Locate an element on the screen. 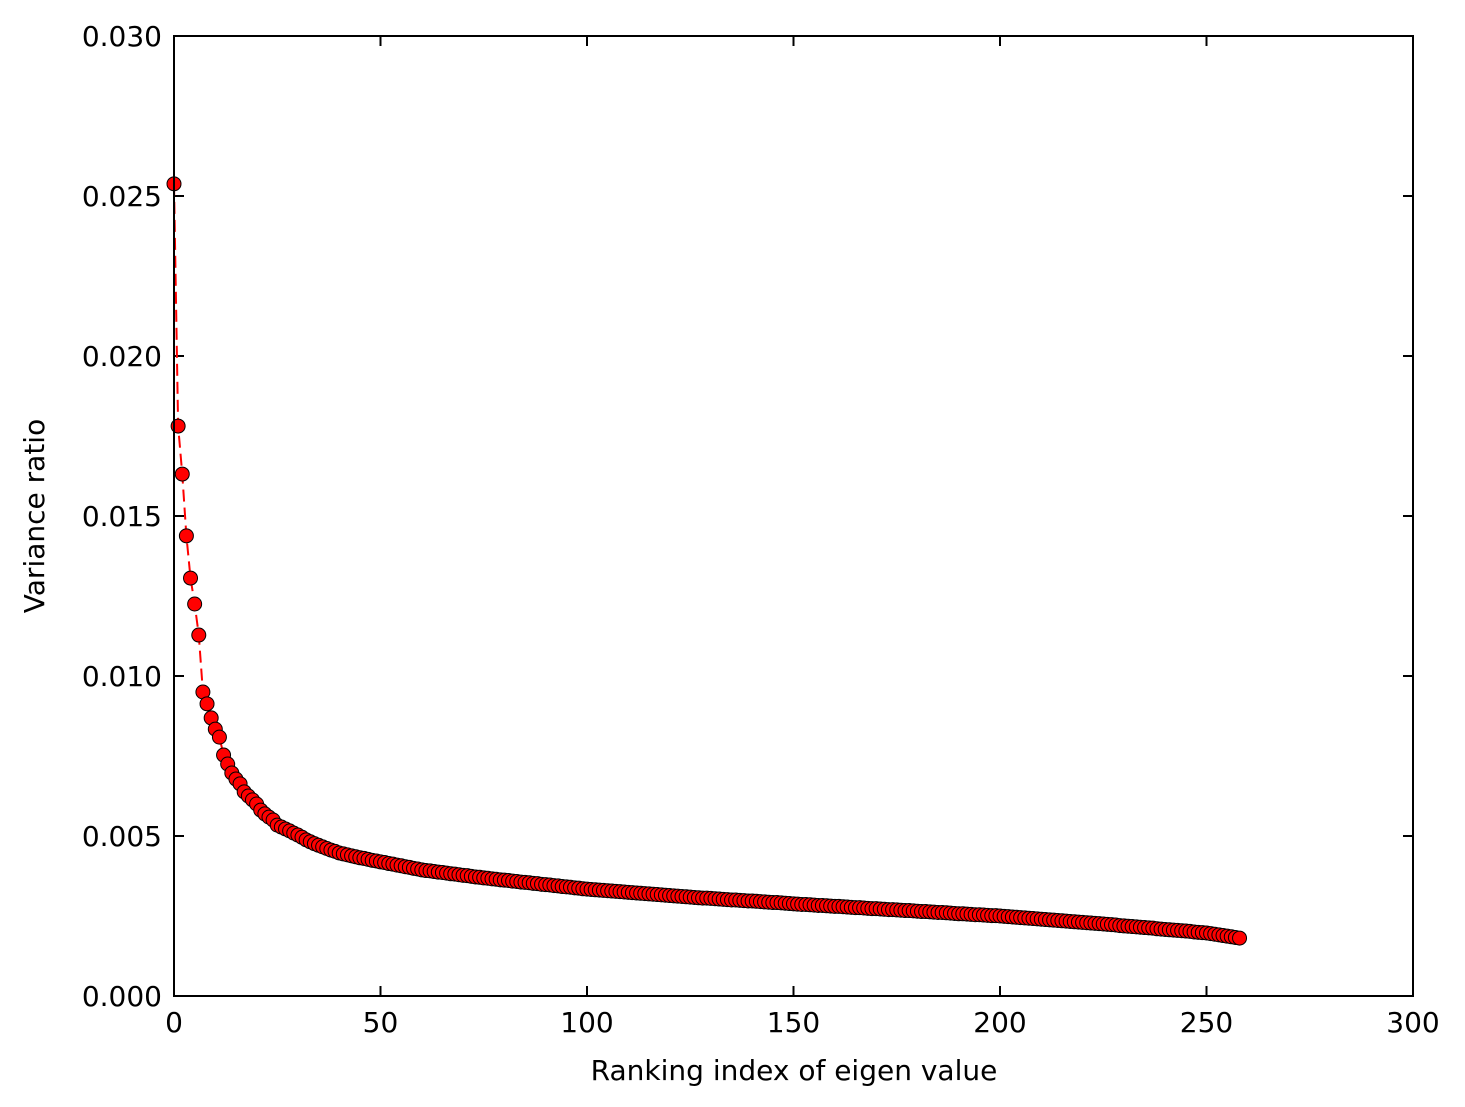 Image resolution: width=1465 pixels, height=1107 pixels. y-tick-label: 0.000 is located at coordinates (122, 996).